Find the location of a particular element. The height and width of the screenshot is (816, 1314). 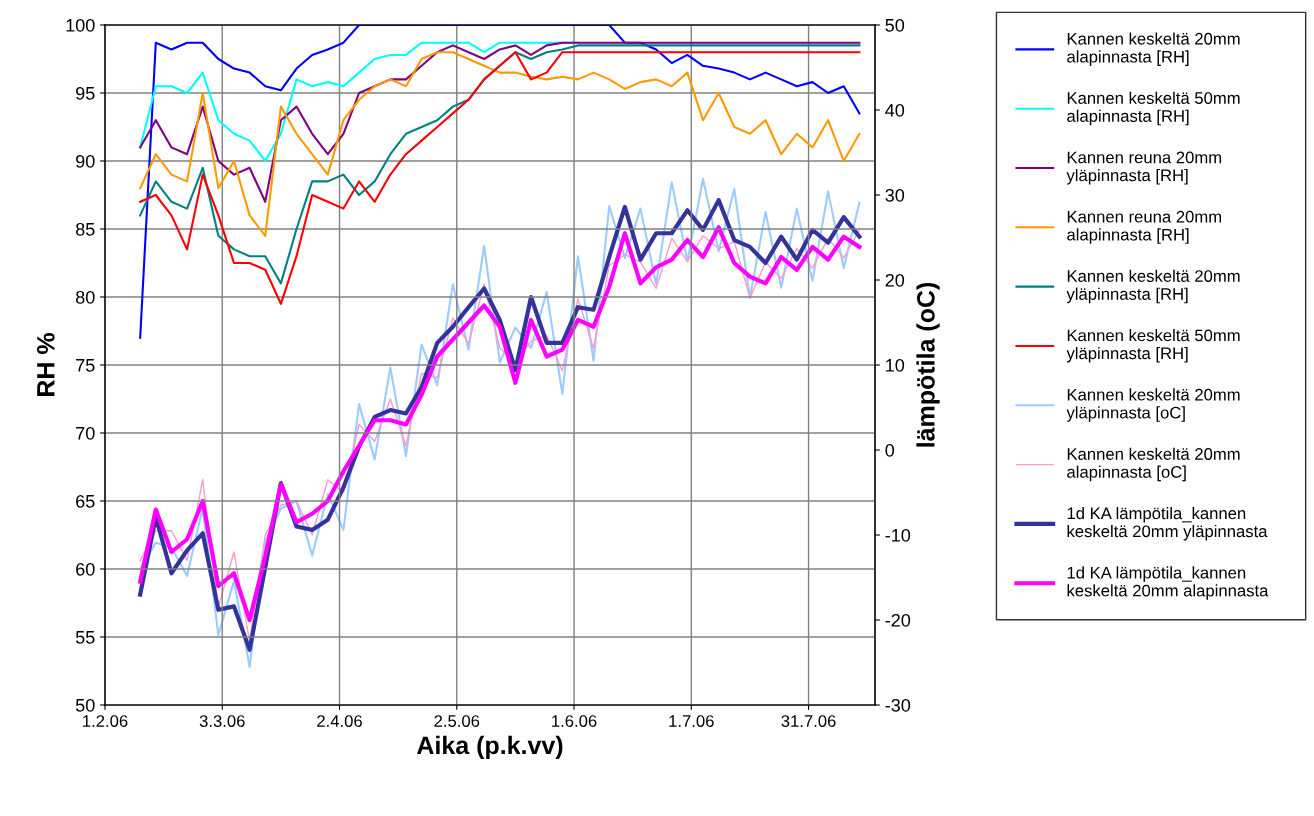

legend-label: Kannen keskeltä 20mm yläpinnasta [oC] is located at coordinates (1153, 405).